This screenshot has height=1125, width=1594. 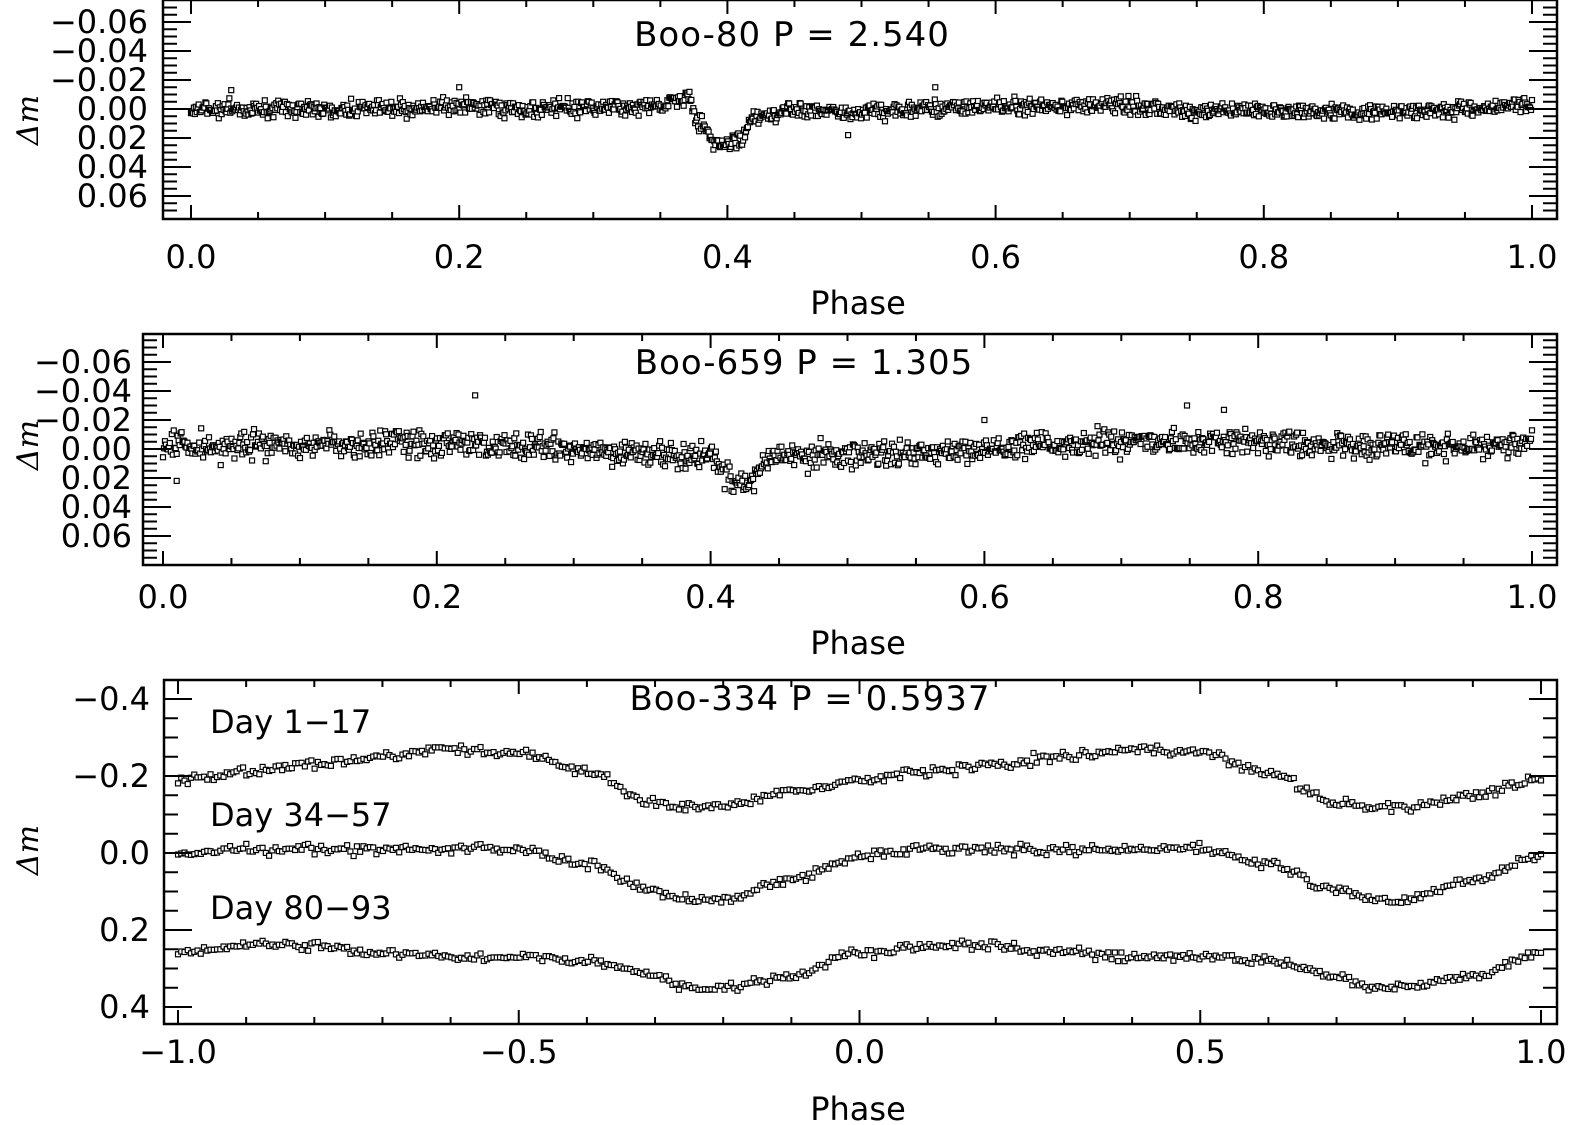 I want to click on panel-title: Boo-659 P = 1.305, so click(x=804, y=363).